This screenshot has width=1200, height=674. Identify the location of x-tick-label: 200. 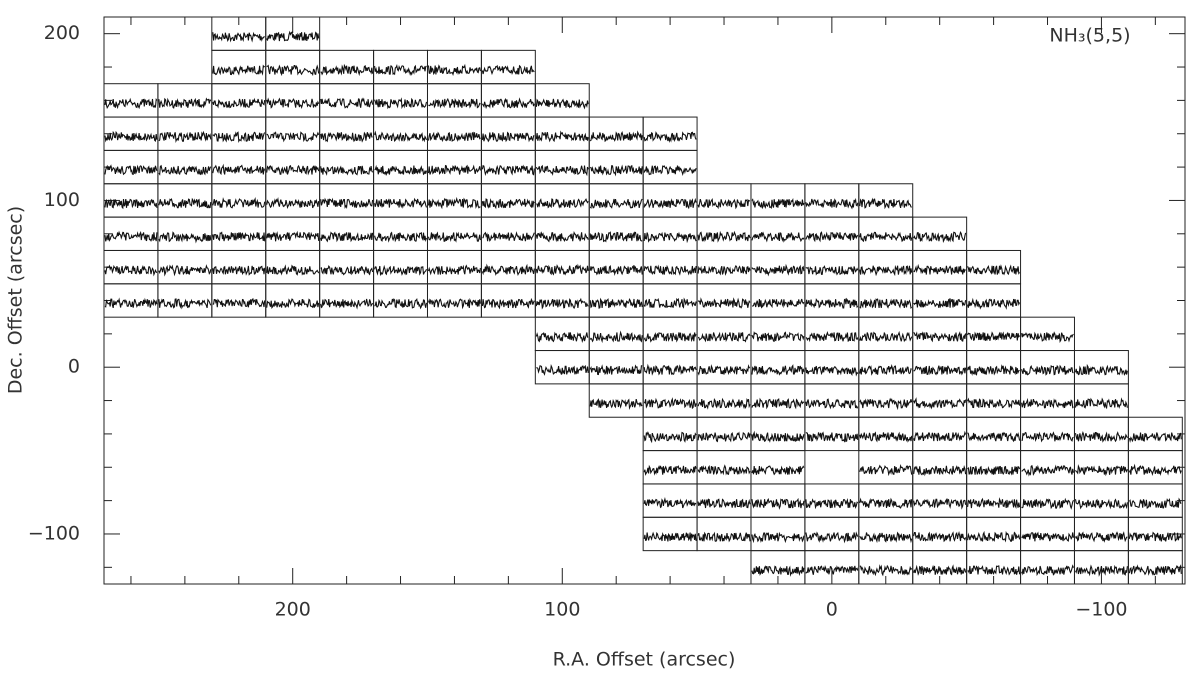
(293, 610).